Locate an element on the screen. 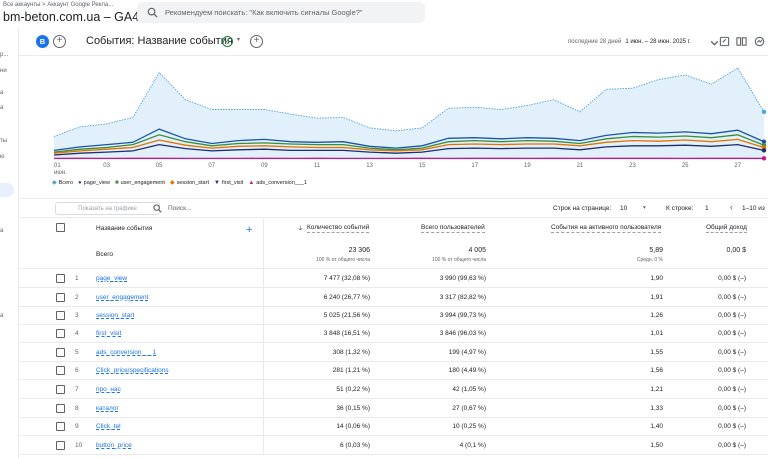  add-comparison-icon: + is located at coordinates (59, 41).